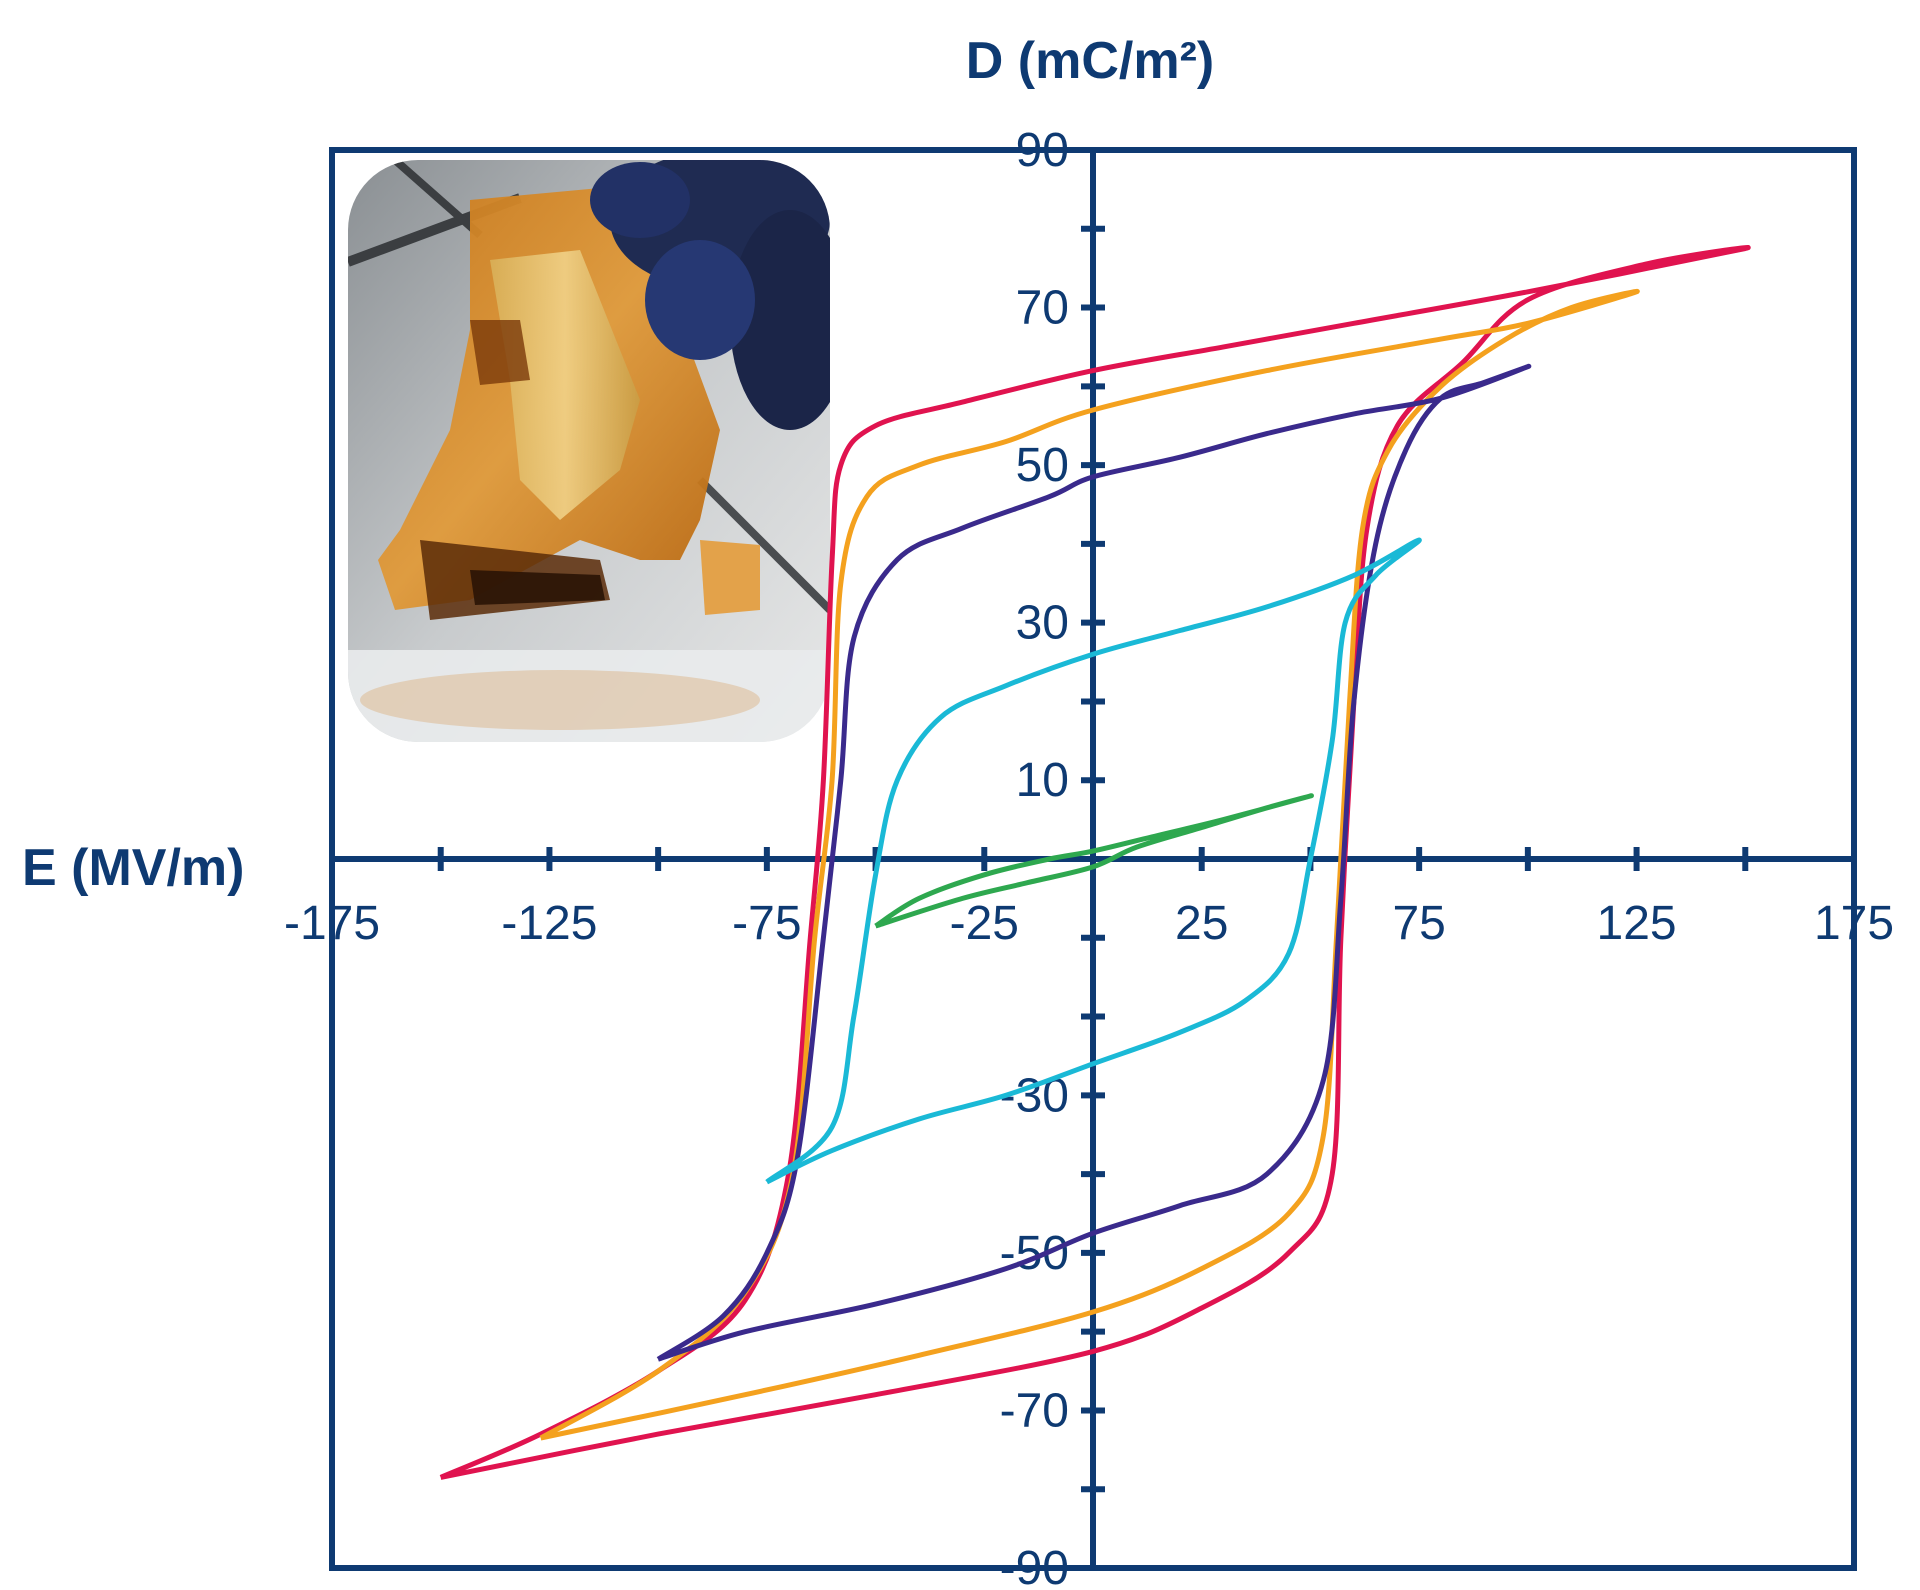  Describe the element at coordinates (133, 868) in the screenshot. I see `x-axis-label: E (MV/m)` at that location.